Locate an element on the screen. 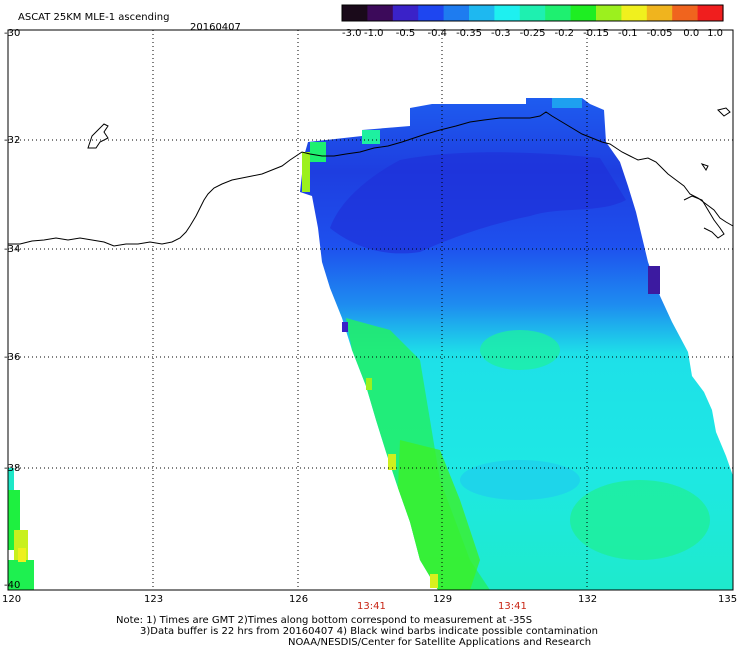 The image size is (740, 650). lat-label: -32 is located at coordinates (12, 140).